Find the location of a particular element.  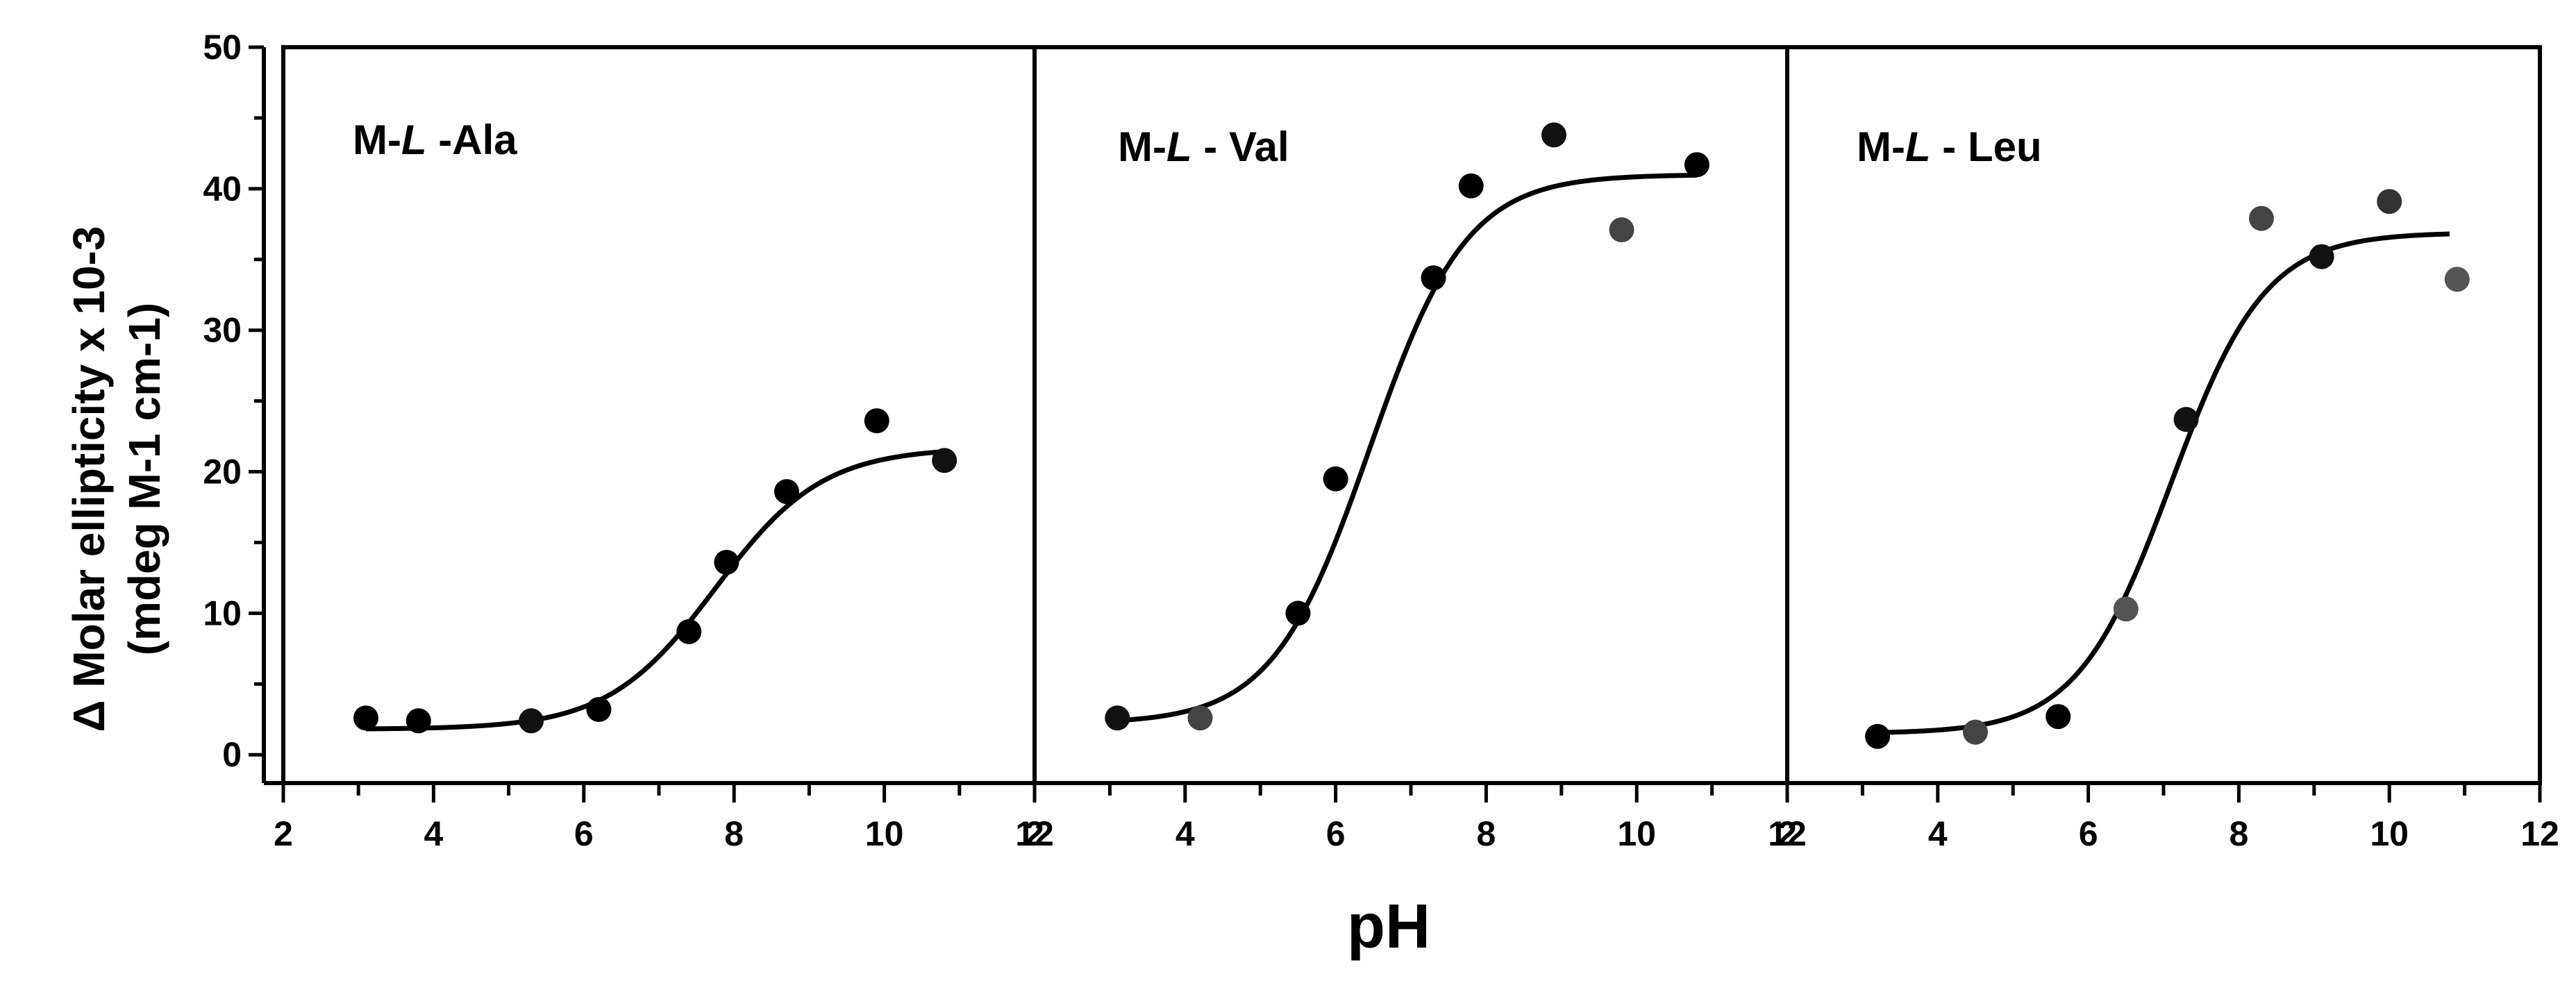

panel-label: M-L -Ala is located at coordinates (435, 140).